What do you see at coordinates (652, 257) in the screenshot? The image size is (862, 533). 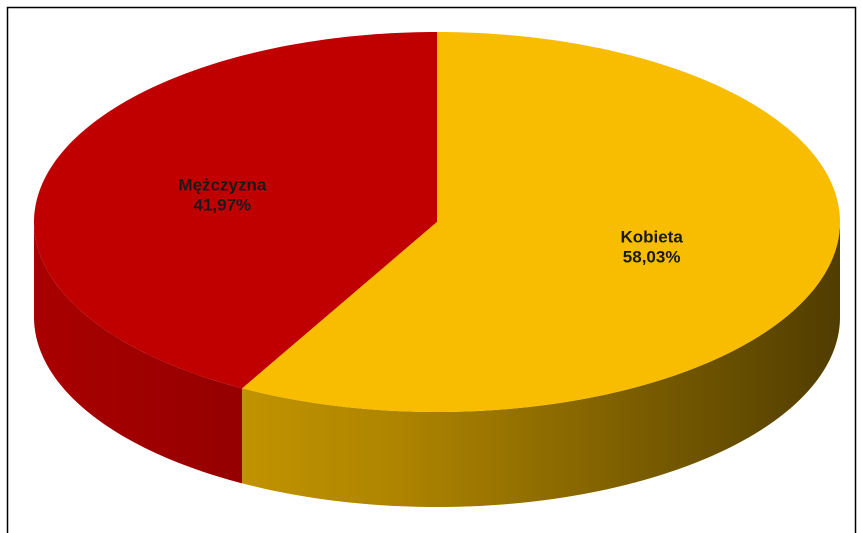 I see `slice-value: 58,03%` at bounding box center [652, 257].